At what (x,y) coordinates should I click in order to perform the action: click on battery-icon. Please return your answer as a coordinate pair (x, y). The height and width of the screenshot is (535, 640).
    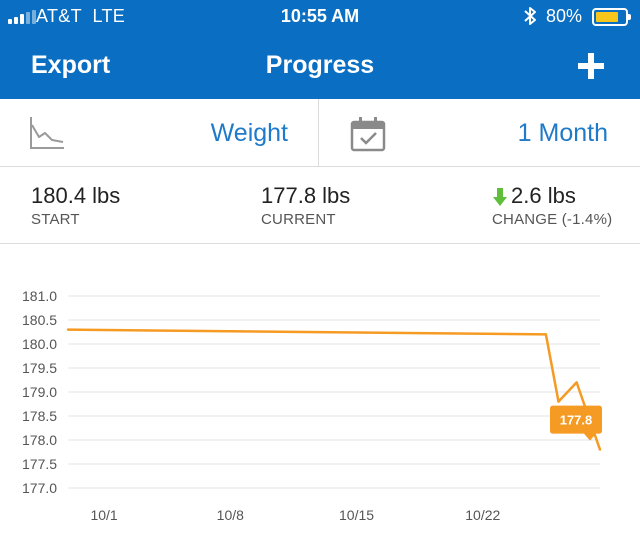
    Looking at the image, I should click on (611, 17).